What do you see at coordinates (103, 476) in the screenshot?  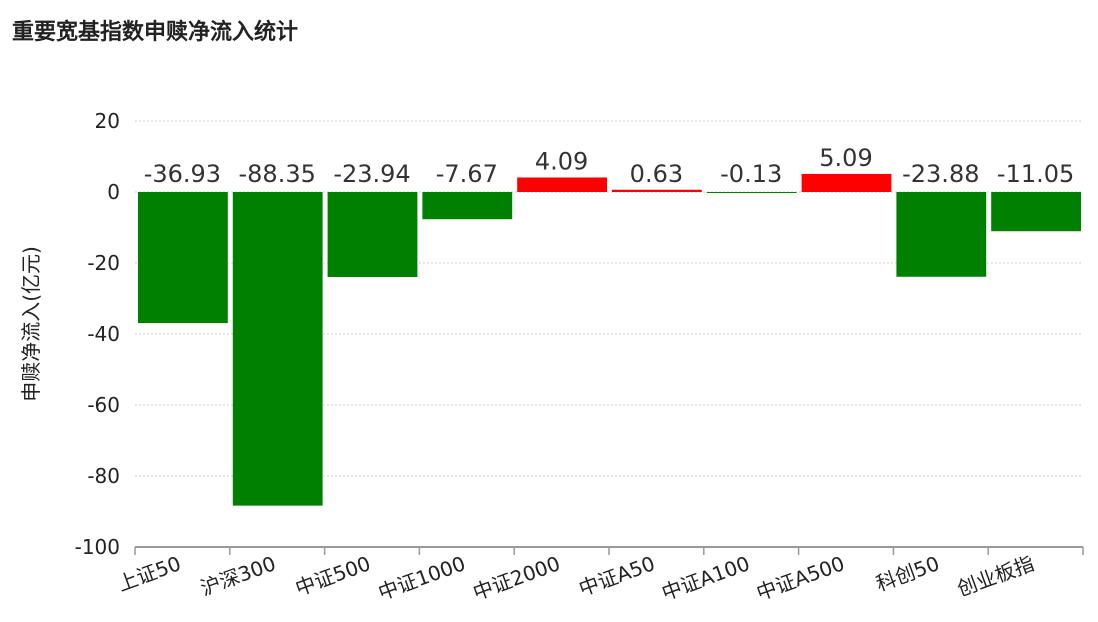 I see `y-tick-label: -80` at bounding box center [103, 476].